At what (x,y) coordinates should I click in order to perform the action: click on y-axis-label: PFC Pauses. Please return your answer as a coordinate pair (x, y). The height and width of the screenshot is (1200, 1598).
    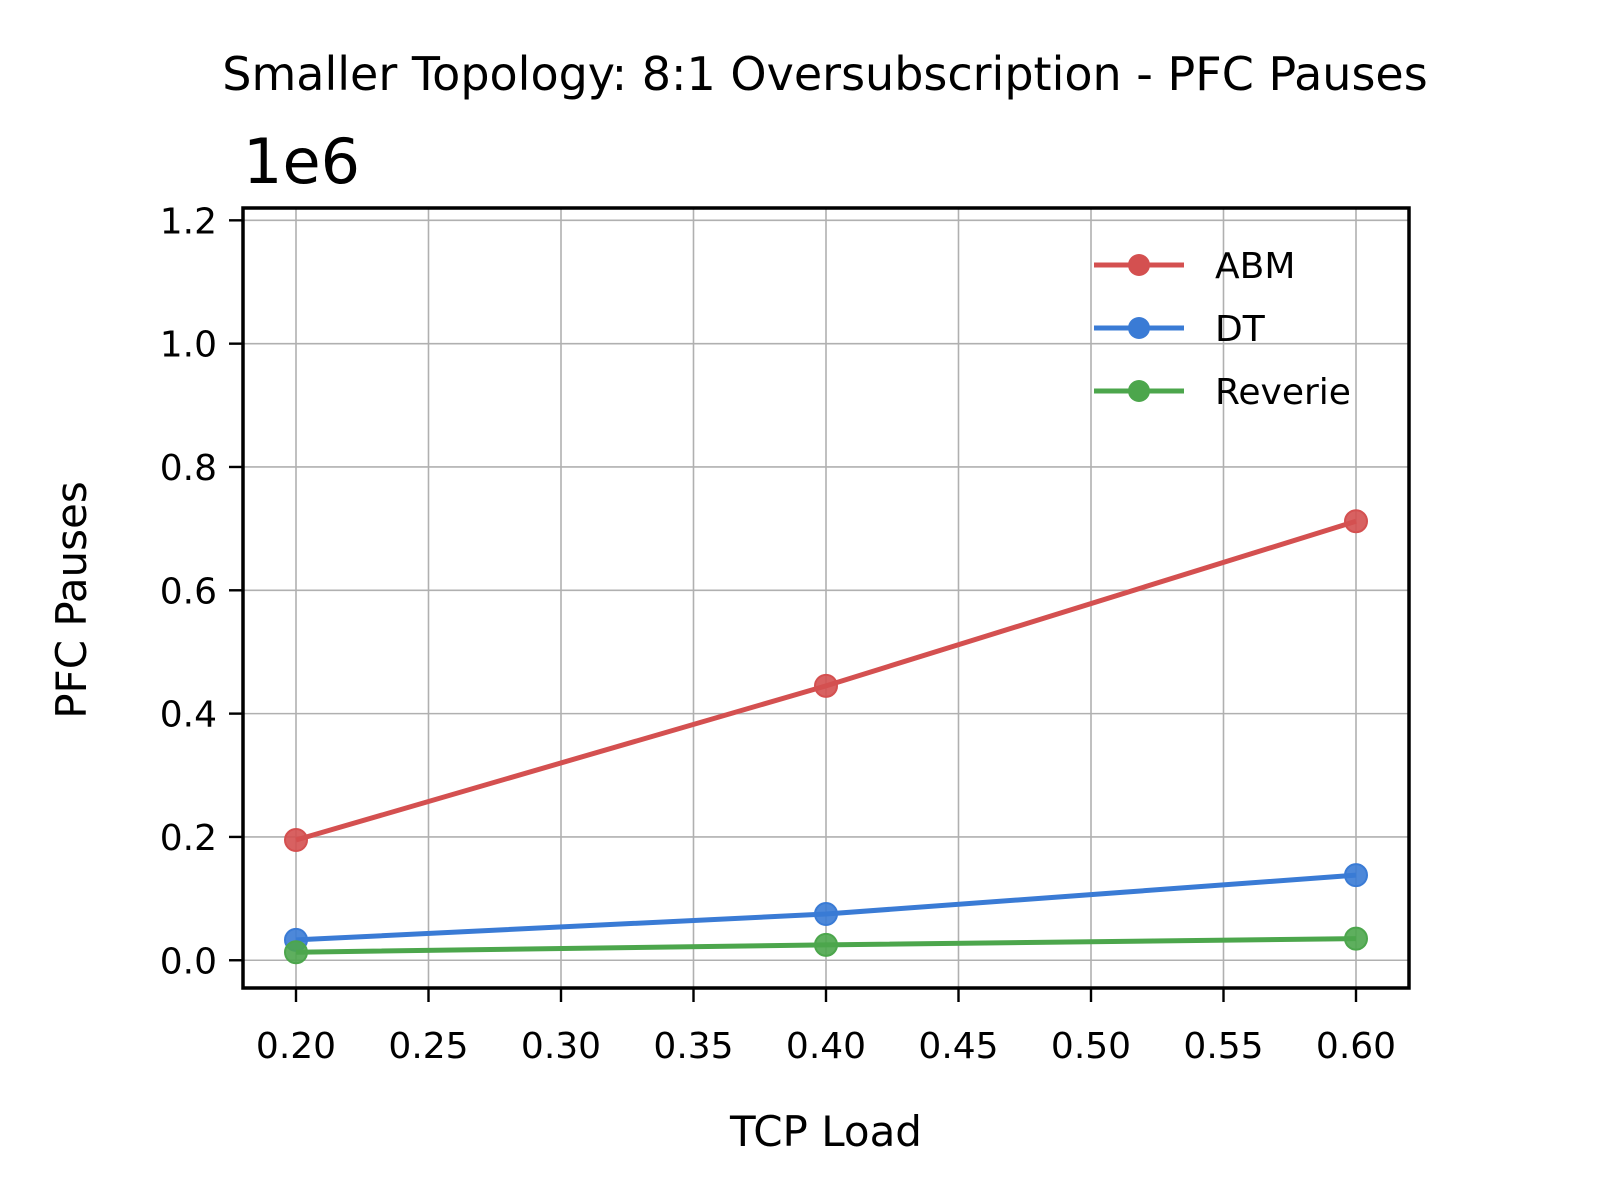
    Looking at the image, I should click on (71, 600).